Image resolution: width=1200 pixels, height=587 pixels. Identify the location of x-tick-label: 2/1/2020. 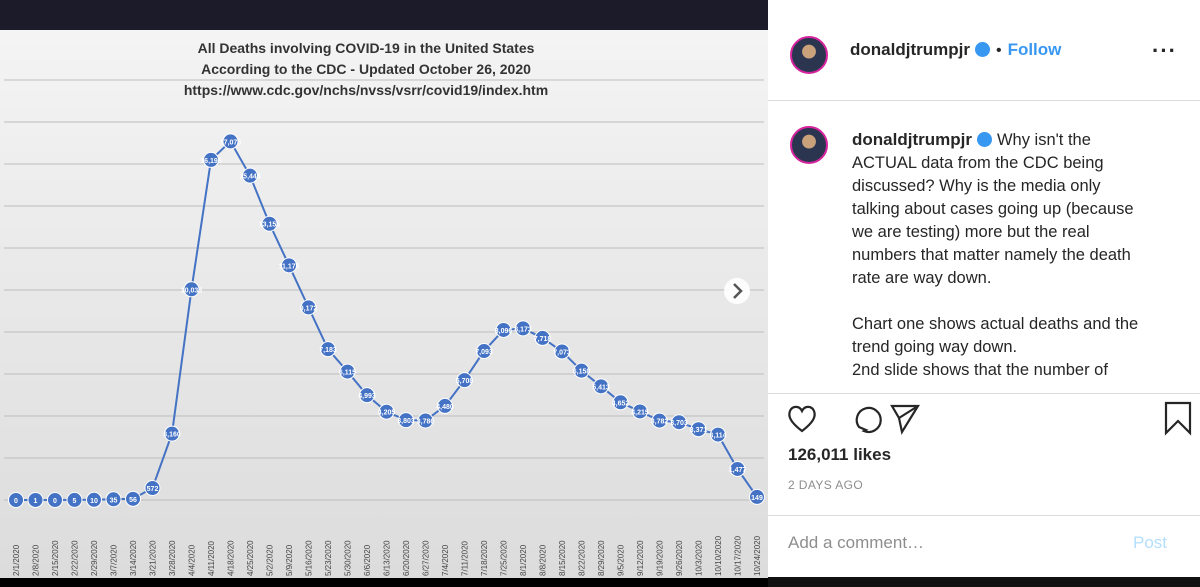
(16, 560).